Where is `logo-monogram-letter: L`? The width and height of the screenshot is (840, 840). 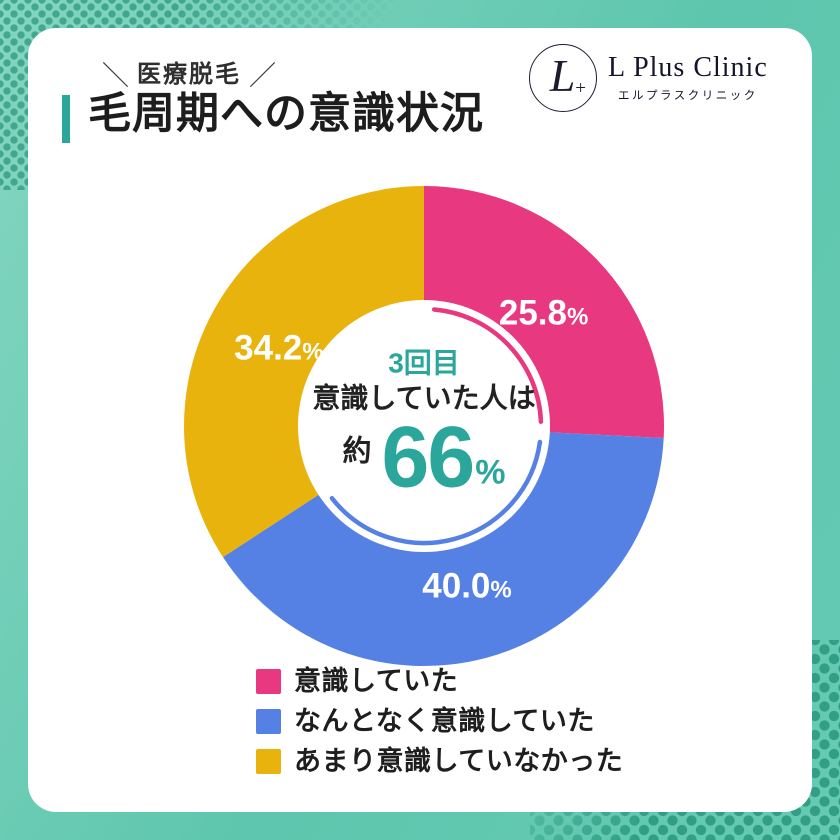
logo-monogram-letter: L is located at coordinates (562, 76).